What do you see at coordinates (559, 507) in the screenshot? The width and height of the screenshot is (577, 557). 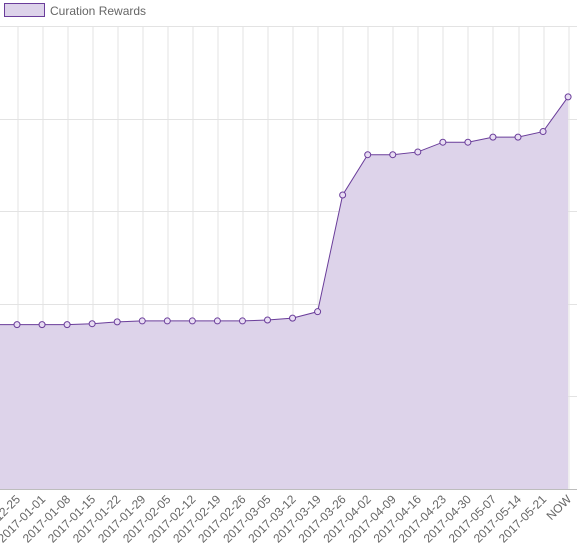 I see `x-tick-label: NOW` at bounding box center [559, 507].